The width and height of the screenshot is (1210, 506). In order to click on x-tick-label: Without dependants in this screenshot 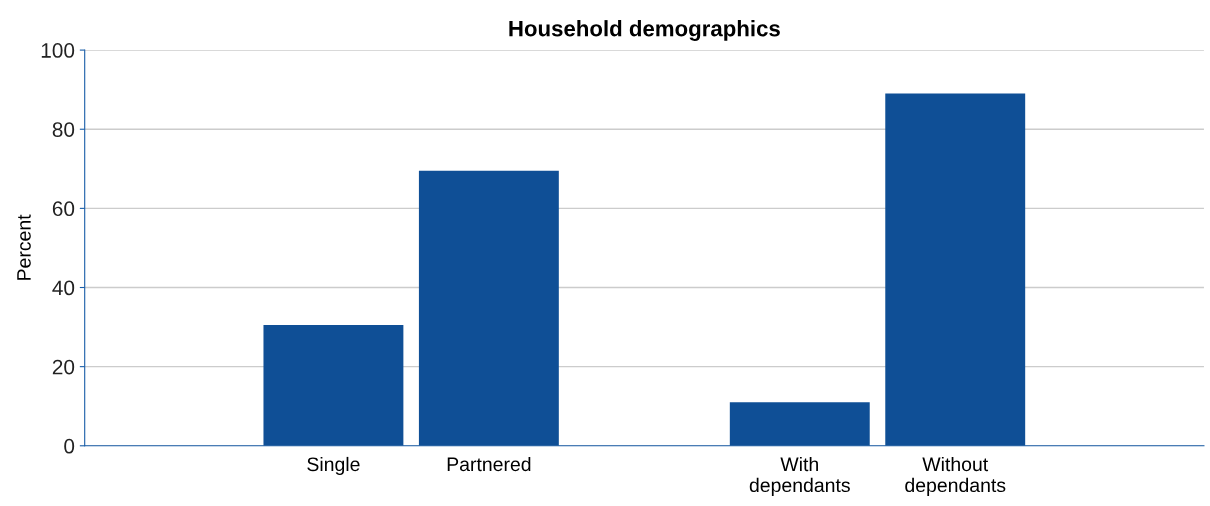, I will do `click(955, 476)`.